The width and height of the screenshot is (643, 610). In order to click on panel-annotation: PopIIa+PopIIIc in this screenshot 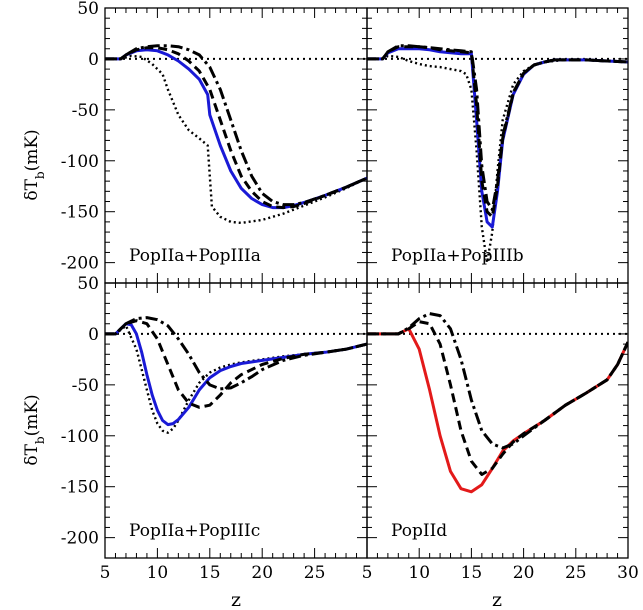, I will do `click(194, 531)`.